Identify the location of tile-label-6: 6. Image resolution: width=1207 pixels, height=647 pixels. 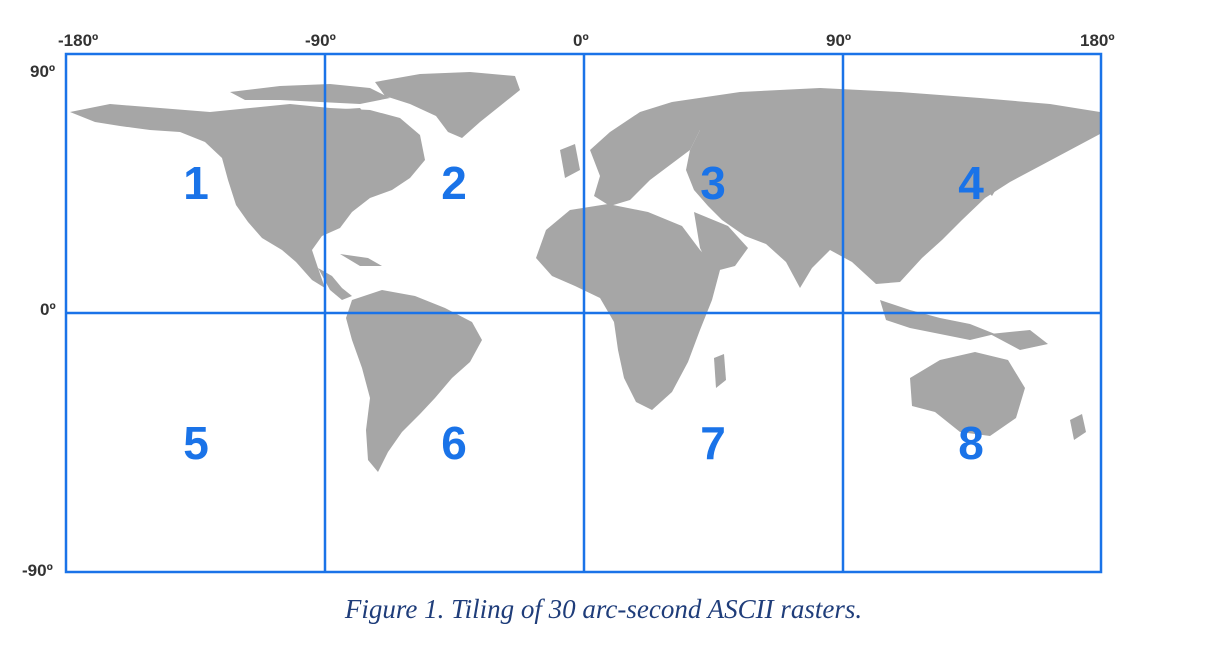
(454, 443).